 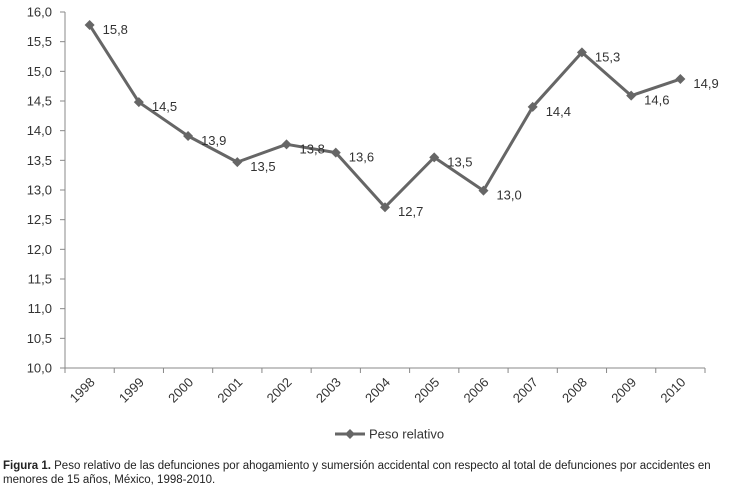 What do you see at coordinates (312, 148) in the screenshot?
I see `data-label: 13,8` at bounding box center [312, 148].